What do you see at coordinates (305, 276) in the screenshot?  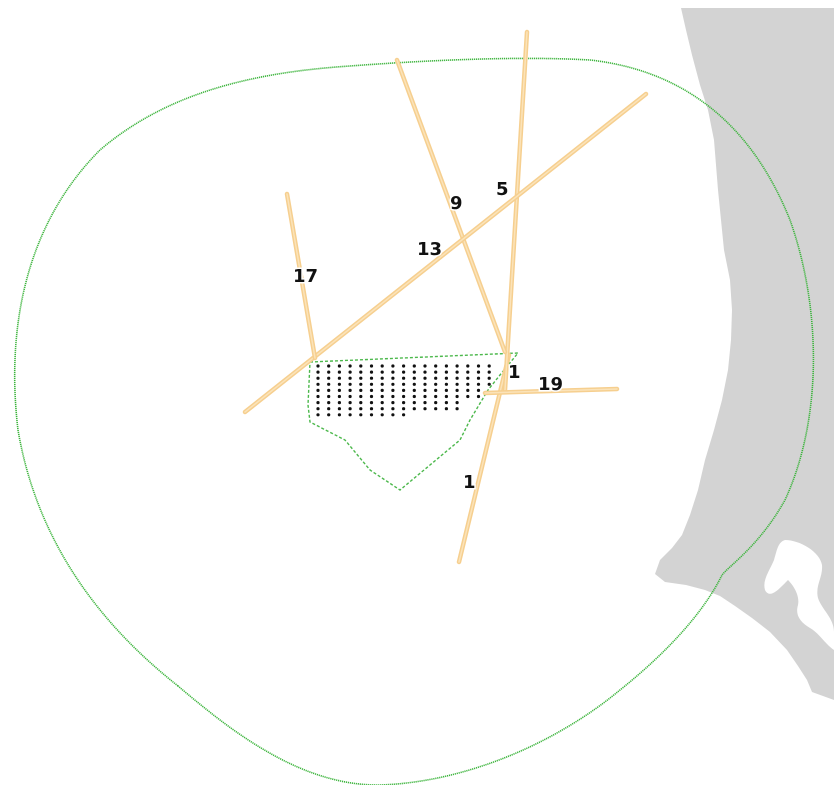 I see `route-label-17: 17` at bounding box center [305, 276].